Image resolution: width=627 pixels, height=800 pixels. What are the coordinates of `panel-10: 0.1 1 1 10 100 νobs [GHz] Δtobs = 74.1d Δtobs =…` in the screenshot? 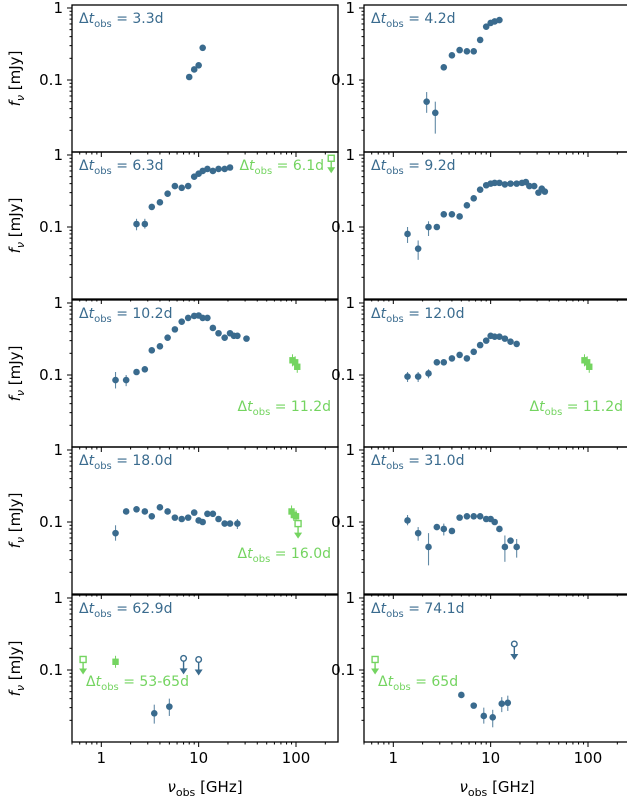 It's located at (479, 694).